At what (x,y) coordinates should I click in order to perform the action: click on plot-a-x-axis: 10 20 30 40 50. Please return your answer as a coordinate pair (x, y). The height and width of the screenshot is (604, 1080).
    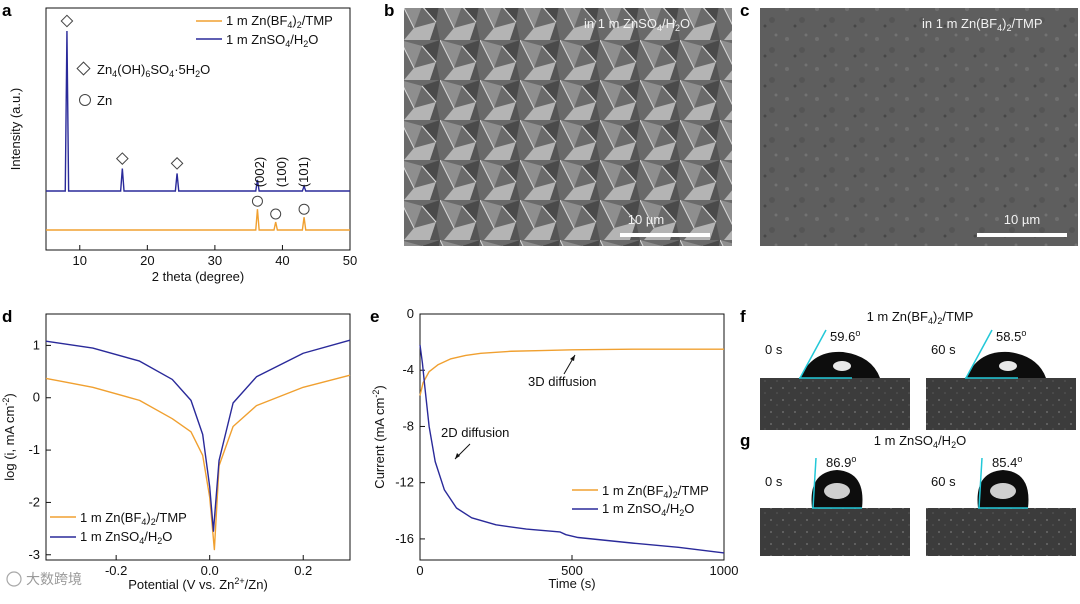
    Looking at the image, I should click on (215, 256).